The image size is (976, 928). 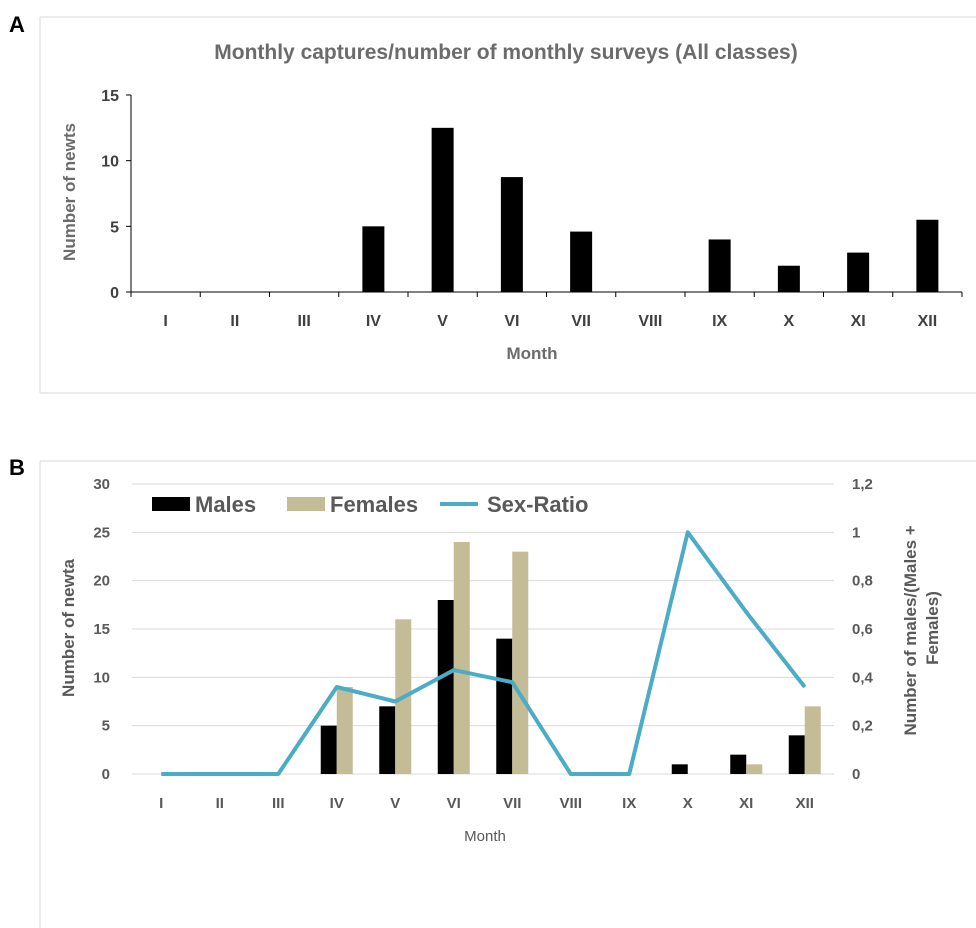 I want to click on chart-b-x-tick-label: VIII, so click(x=570, y=803).